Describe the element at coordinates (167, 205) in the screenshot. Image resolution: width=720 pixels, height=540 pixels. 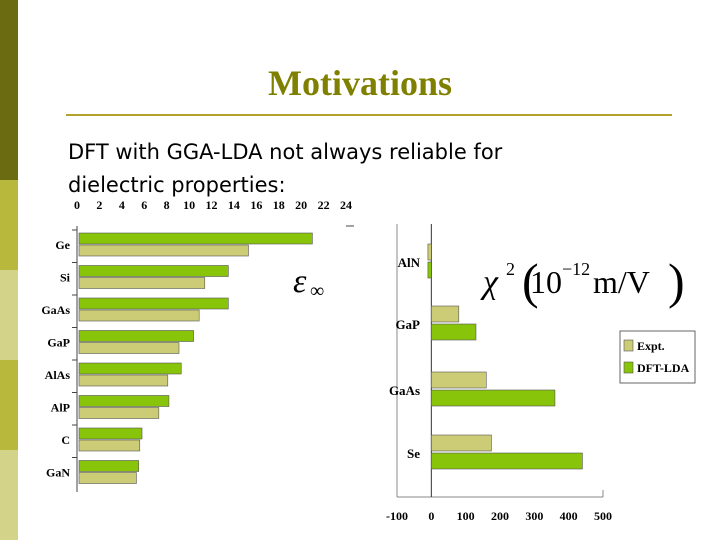
I see `x-tick-label: 8` at that location.